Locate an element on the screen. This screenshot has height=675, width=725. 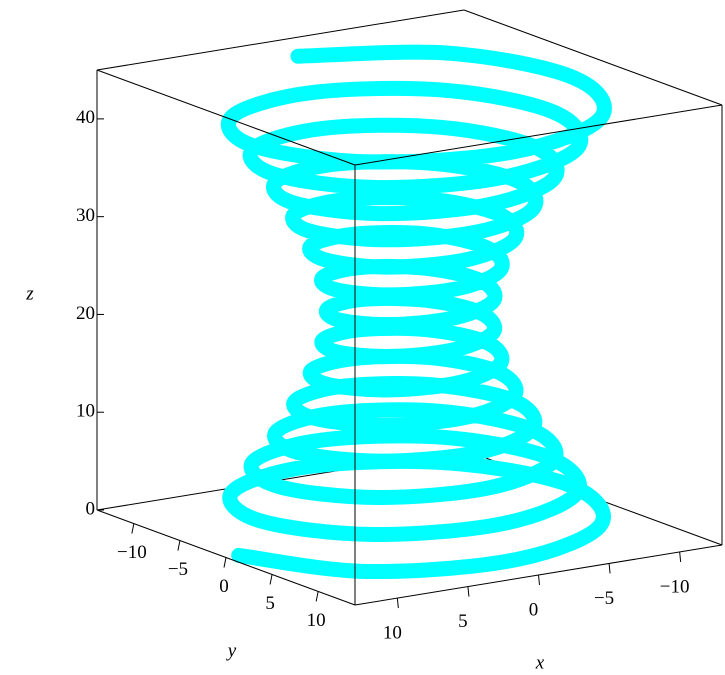
z-tick-label: 10 is located at coordinates (85, 411).